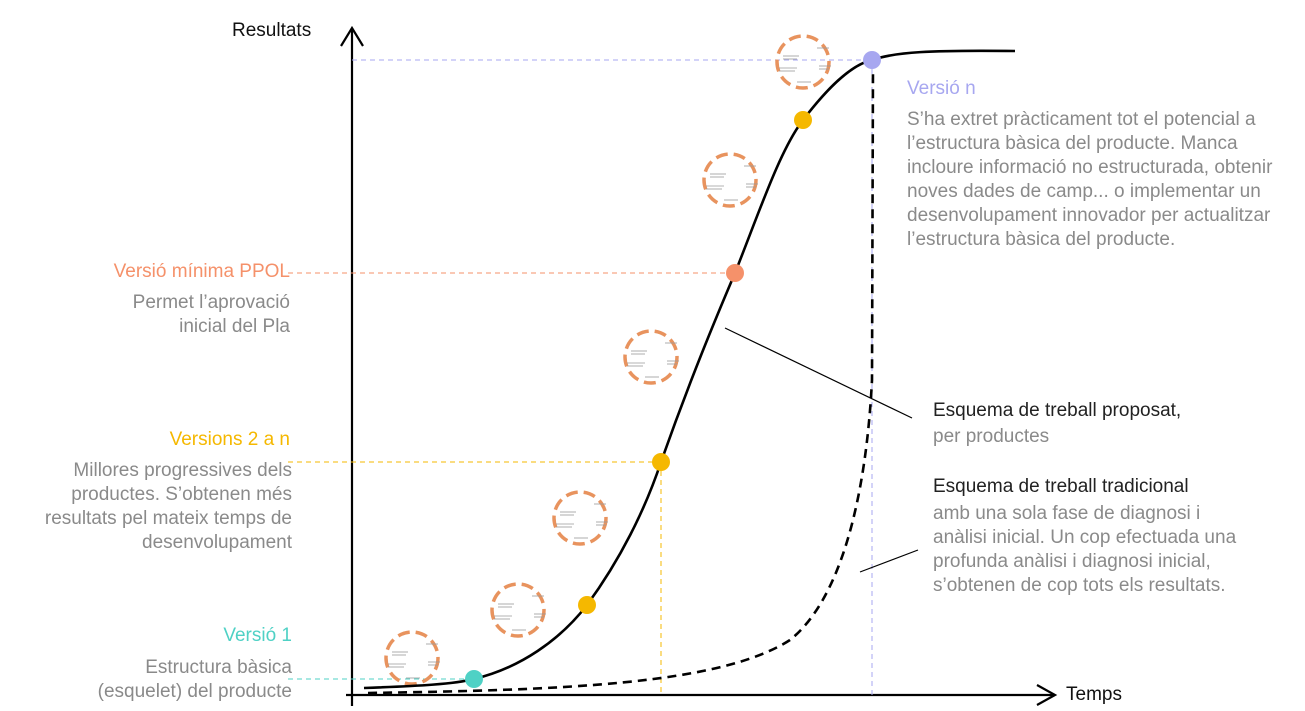 This screenshot has height=711, width=1305. I want to click on marker-v2b, so click(661, 462).